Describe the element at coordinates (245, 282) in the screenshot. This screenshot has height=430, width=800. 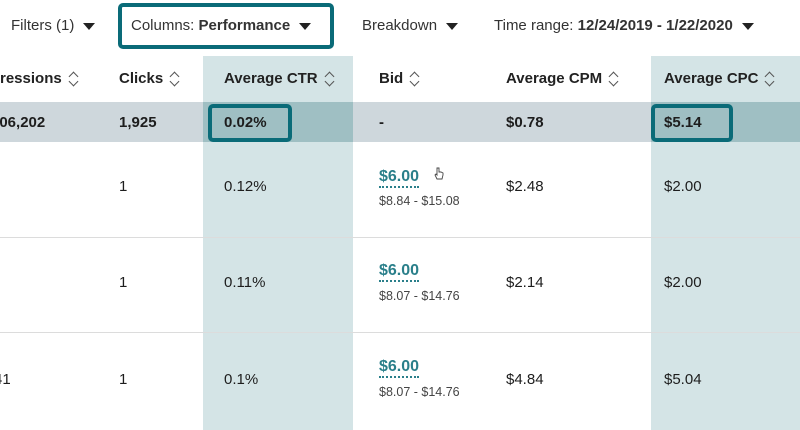
I see `row-average-ctr: 0.11%` at that location.